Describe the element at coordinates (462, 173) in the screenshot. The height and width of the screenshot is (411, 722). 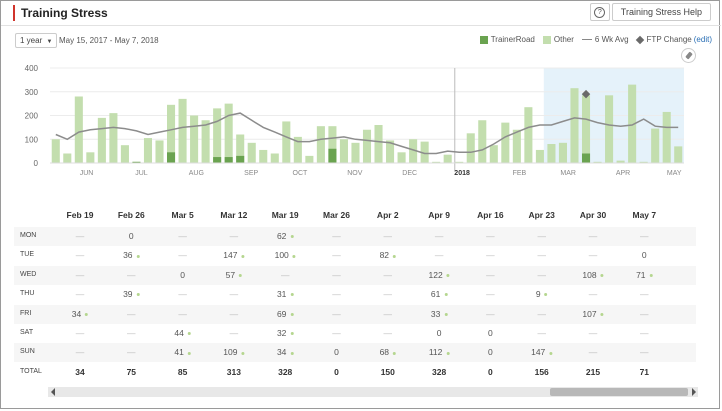
I see `x-tick-label: 2018` at that location.